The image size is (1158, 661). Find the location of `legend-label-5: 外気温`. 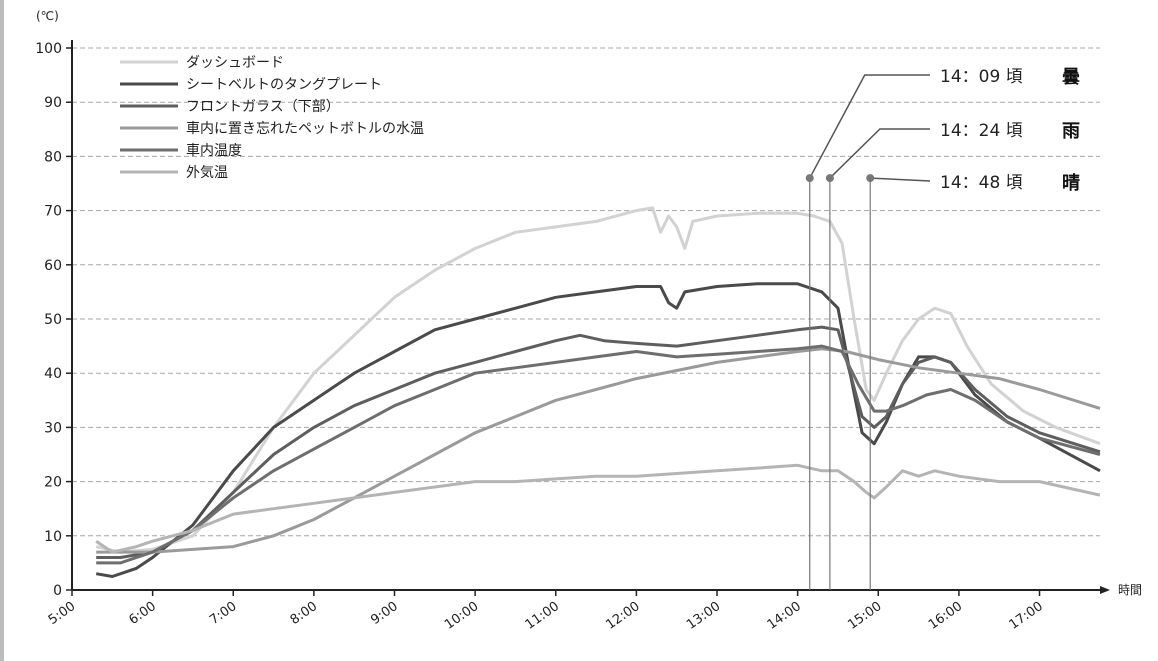

legend-label-5: 外気温 is located at coordinates (207, 173).